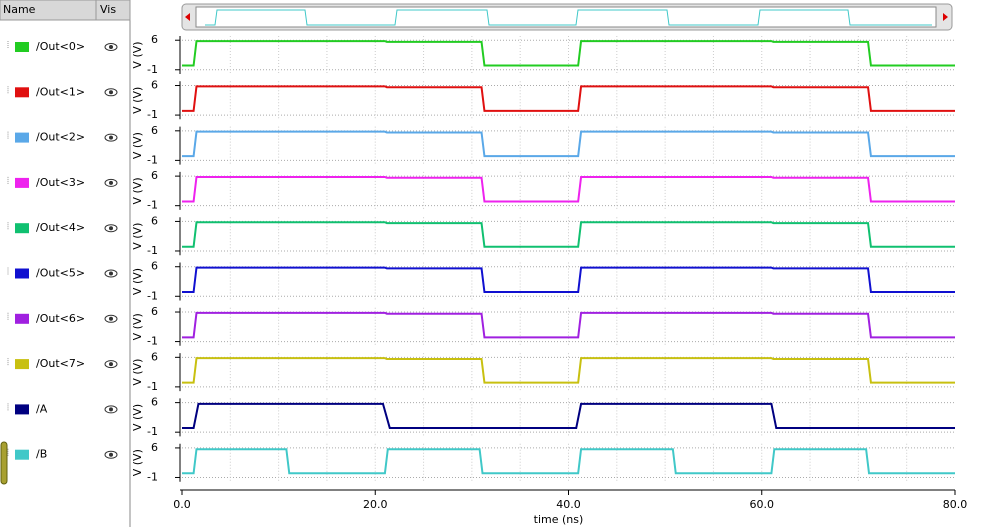 The image size is (986, 527). Describe the element at coordinates (955, 504) in the screenshot. I see `x-tick-label: 80.0` at that location.